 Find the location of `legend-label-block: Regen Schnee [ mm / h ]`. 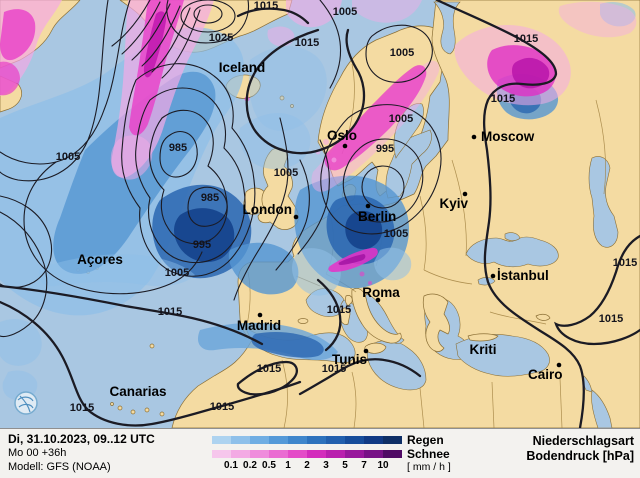

legend-label-block: Regen Schnee [ mm / h ] is located at coordinates (429, 453).